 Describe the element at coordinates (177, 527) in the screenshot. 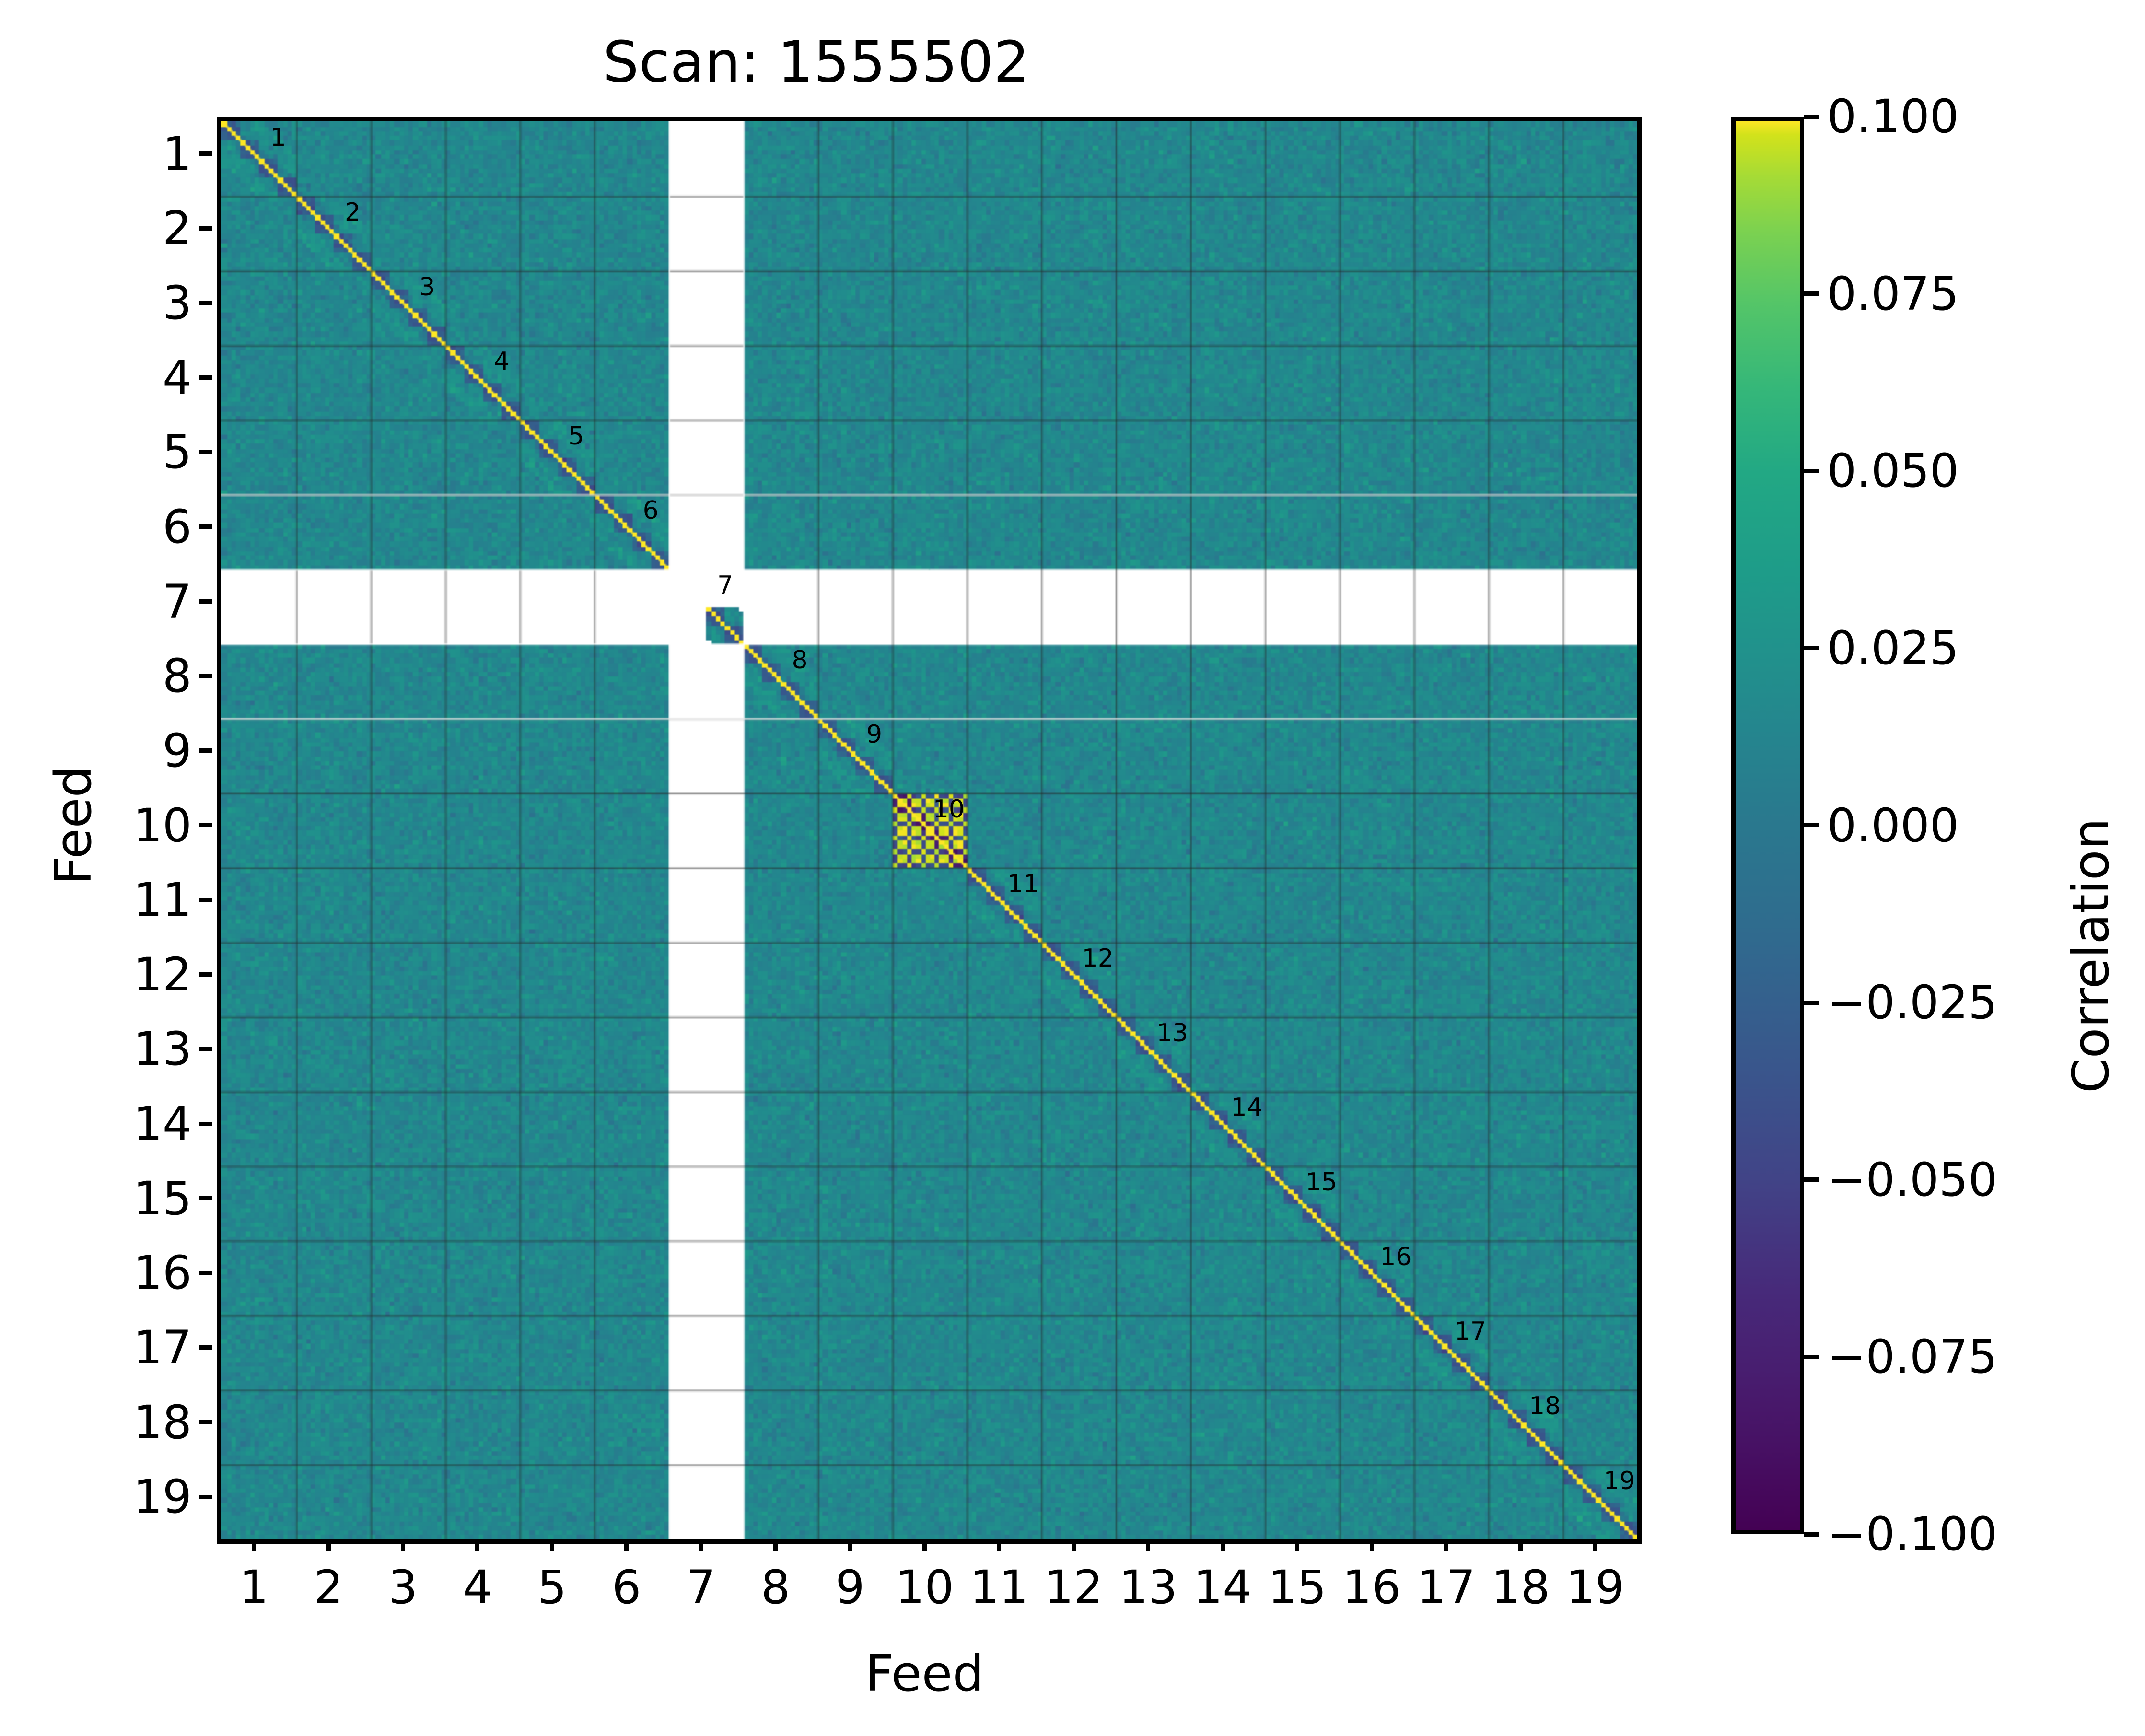

I see `y-tick-label-6: 6` at that location.